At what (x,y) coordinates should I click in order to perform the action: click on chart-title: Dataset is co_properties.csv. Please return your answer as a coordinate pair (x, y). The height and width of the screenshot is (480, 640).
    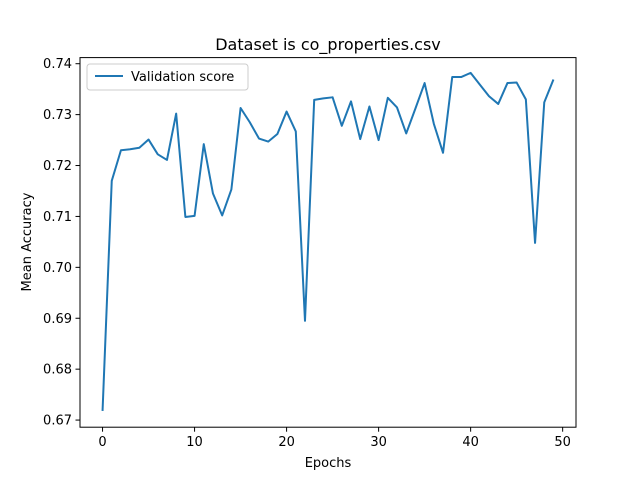
    Looking at the image, I should click on (328, 45).